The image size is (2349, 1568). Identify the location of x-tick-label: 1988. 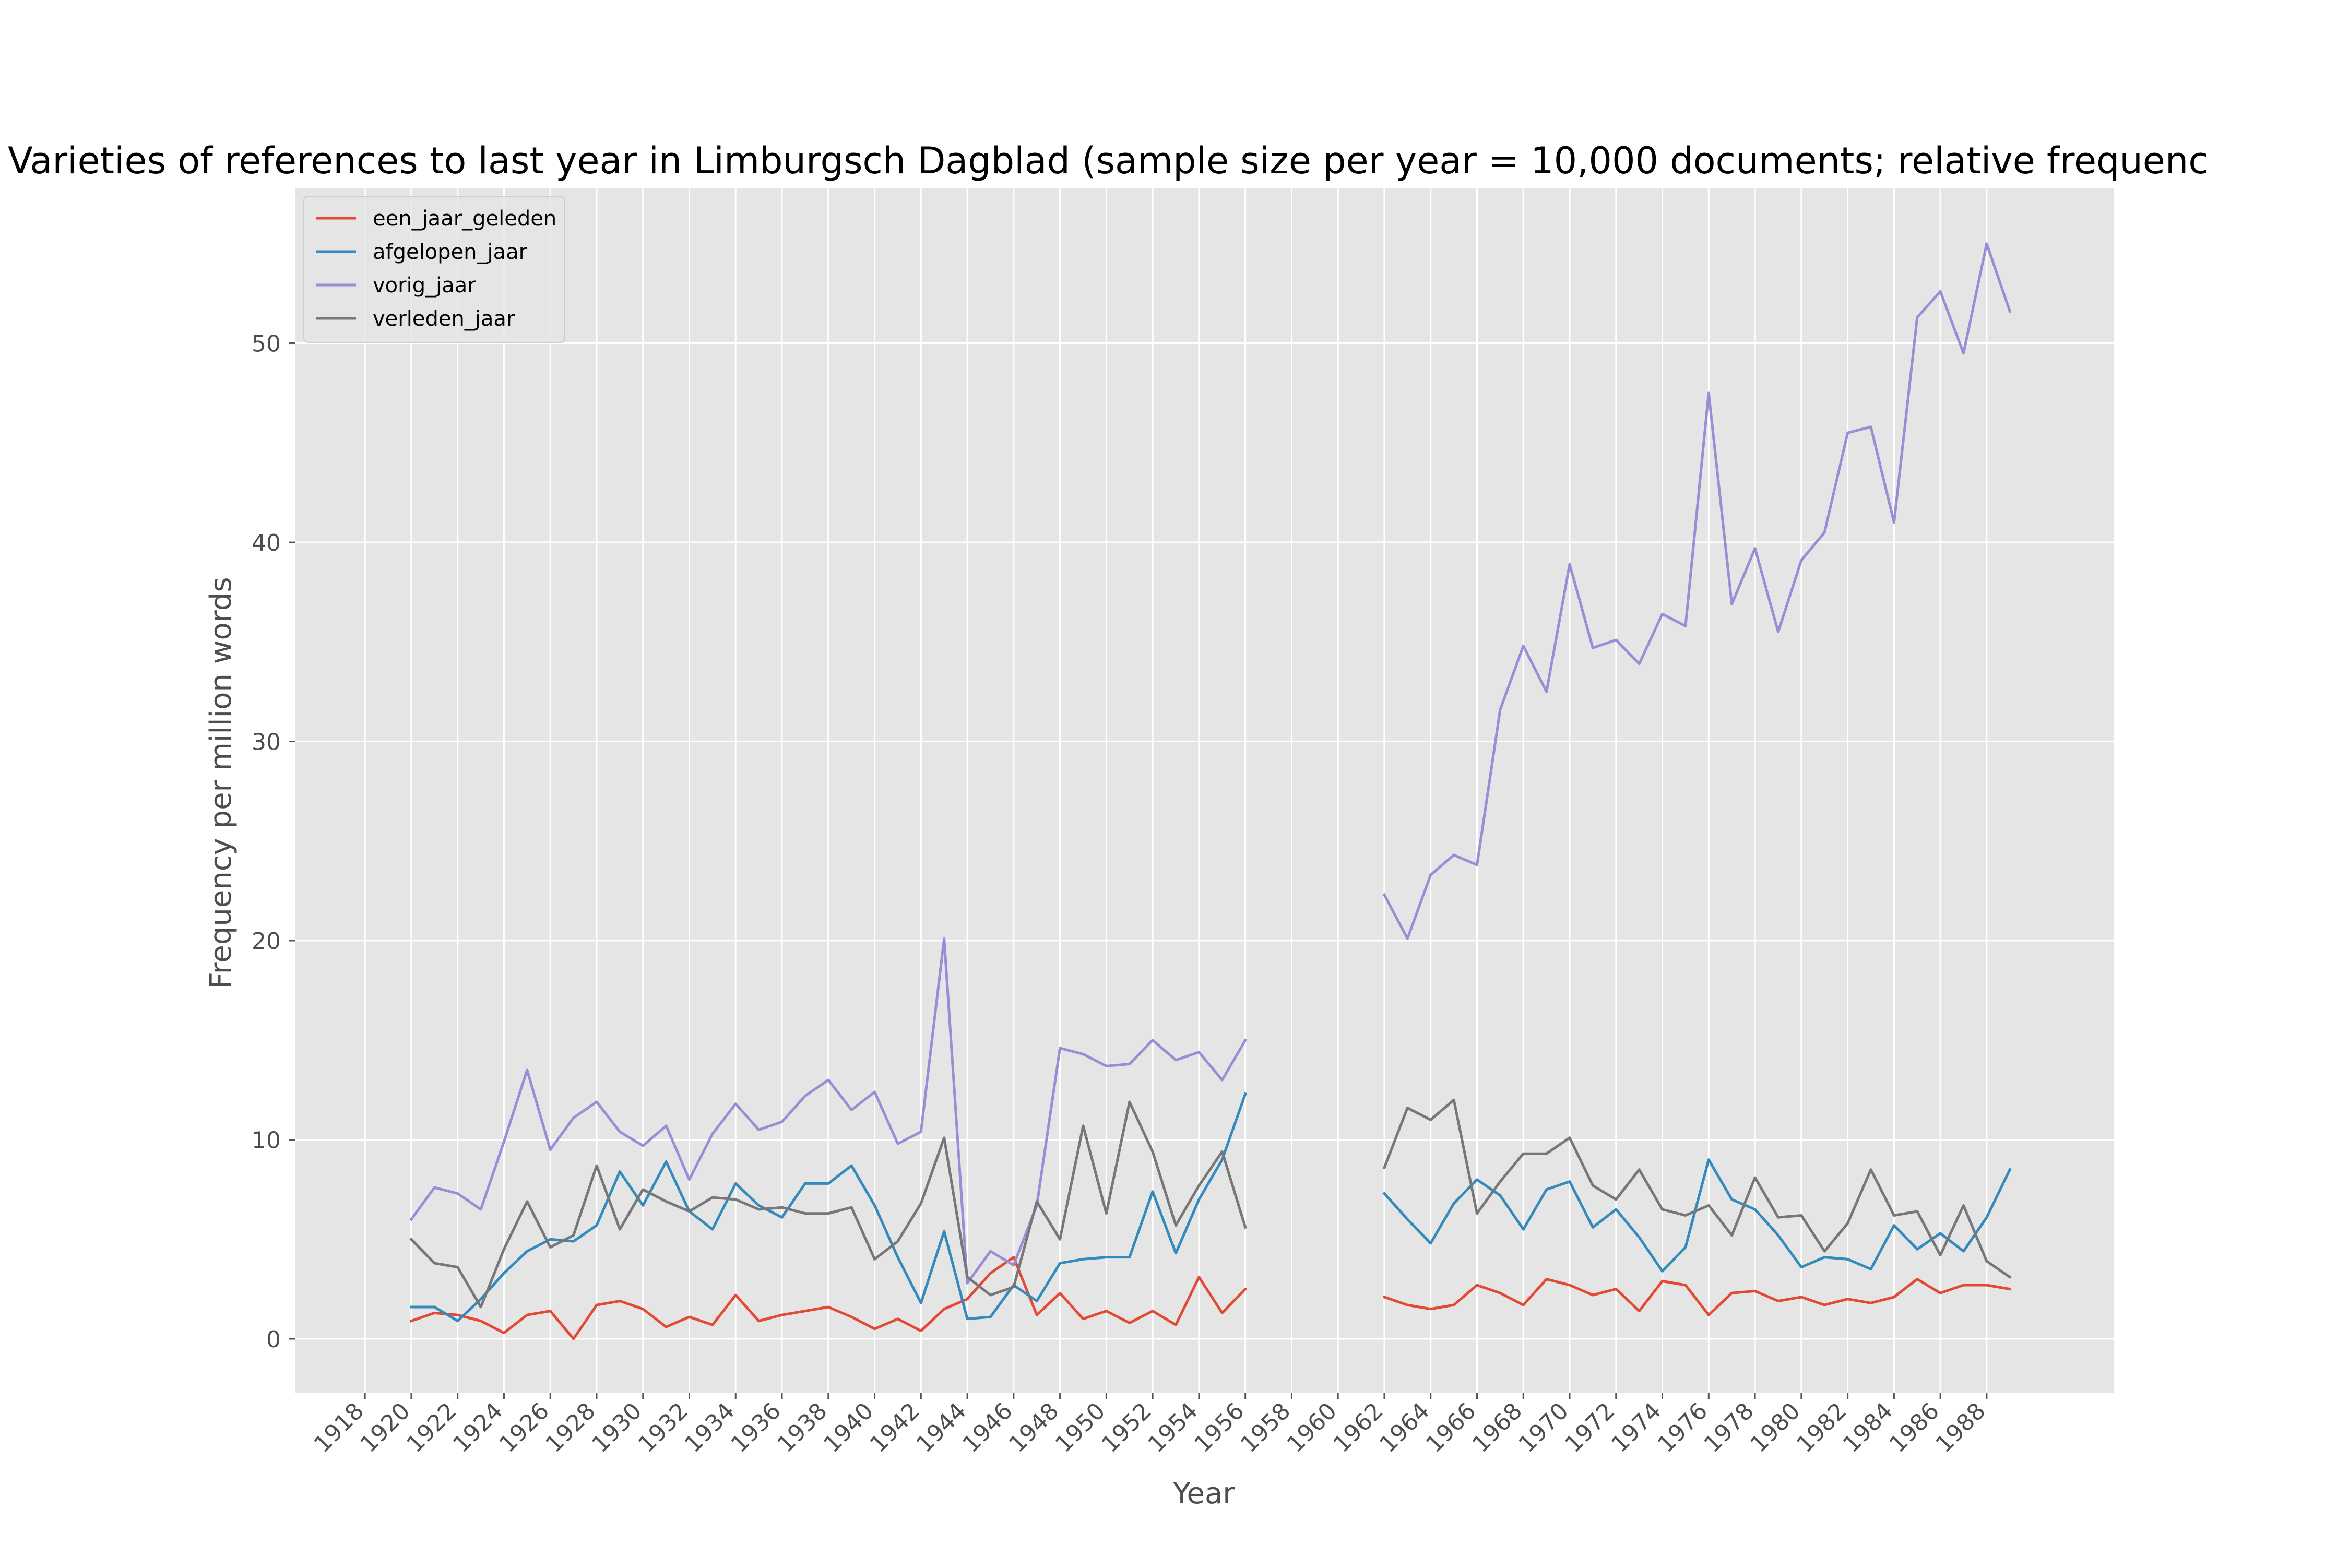
(1960, 1428).